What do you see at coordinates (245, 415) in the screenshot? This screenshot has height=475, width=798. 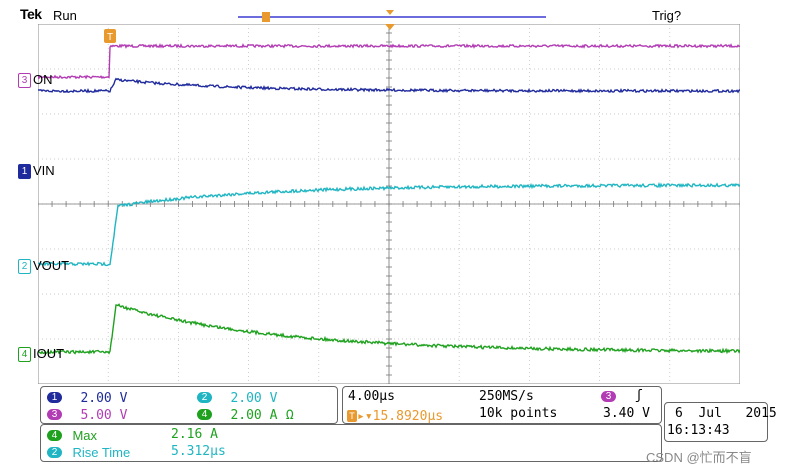 I see `ch4-scale: 4 2.00 A Ω` at bounding box center [245, 415].